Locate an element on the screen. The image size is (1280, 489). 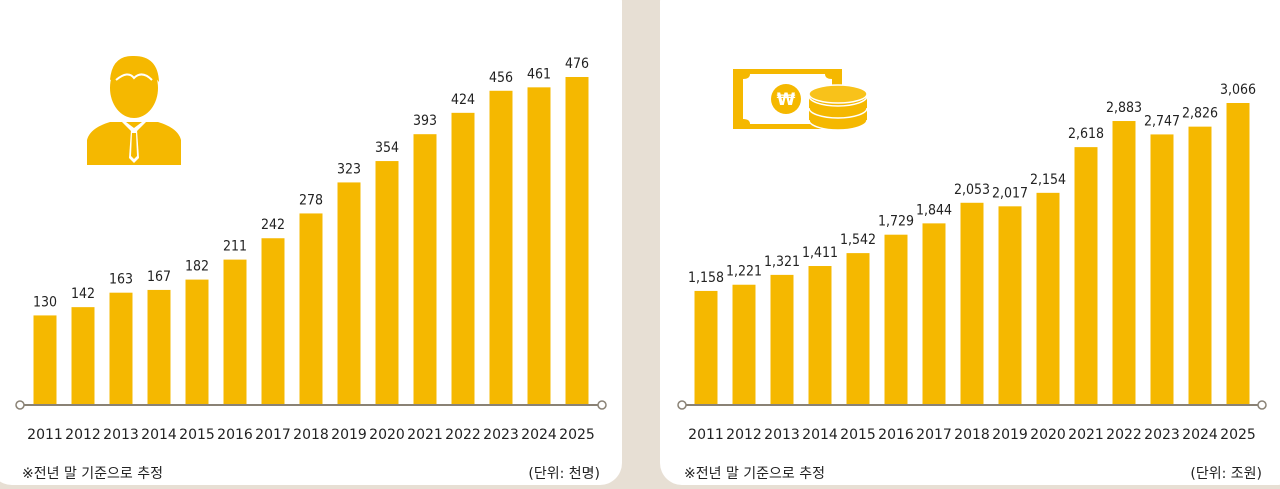
value-label: 1,321 is located at coordinates (782, 262).